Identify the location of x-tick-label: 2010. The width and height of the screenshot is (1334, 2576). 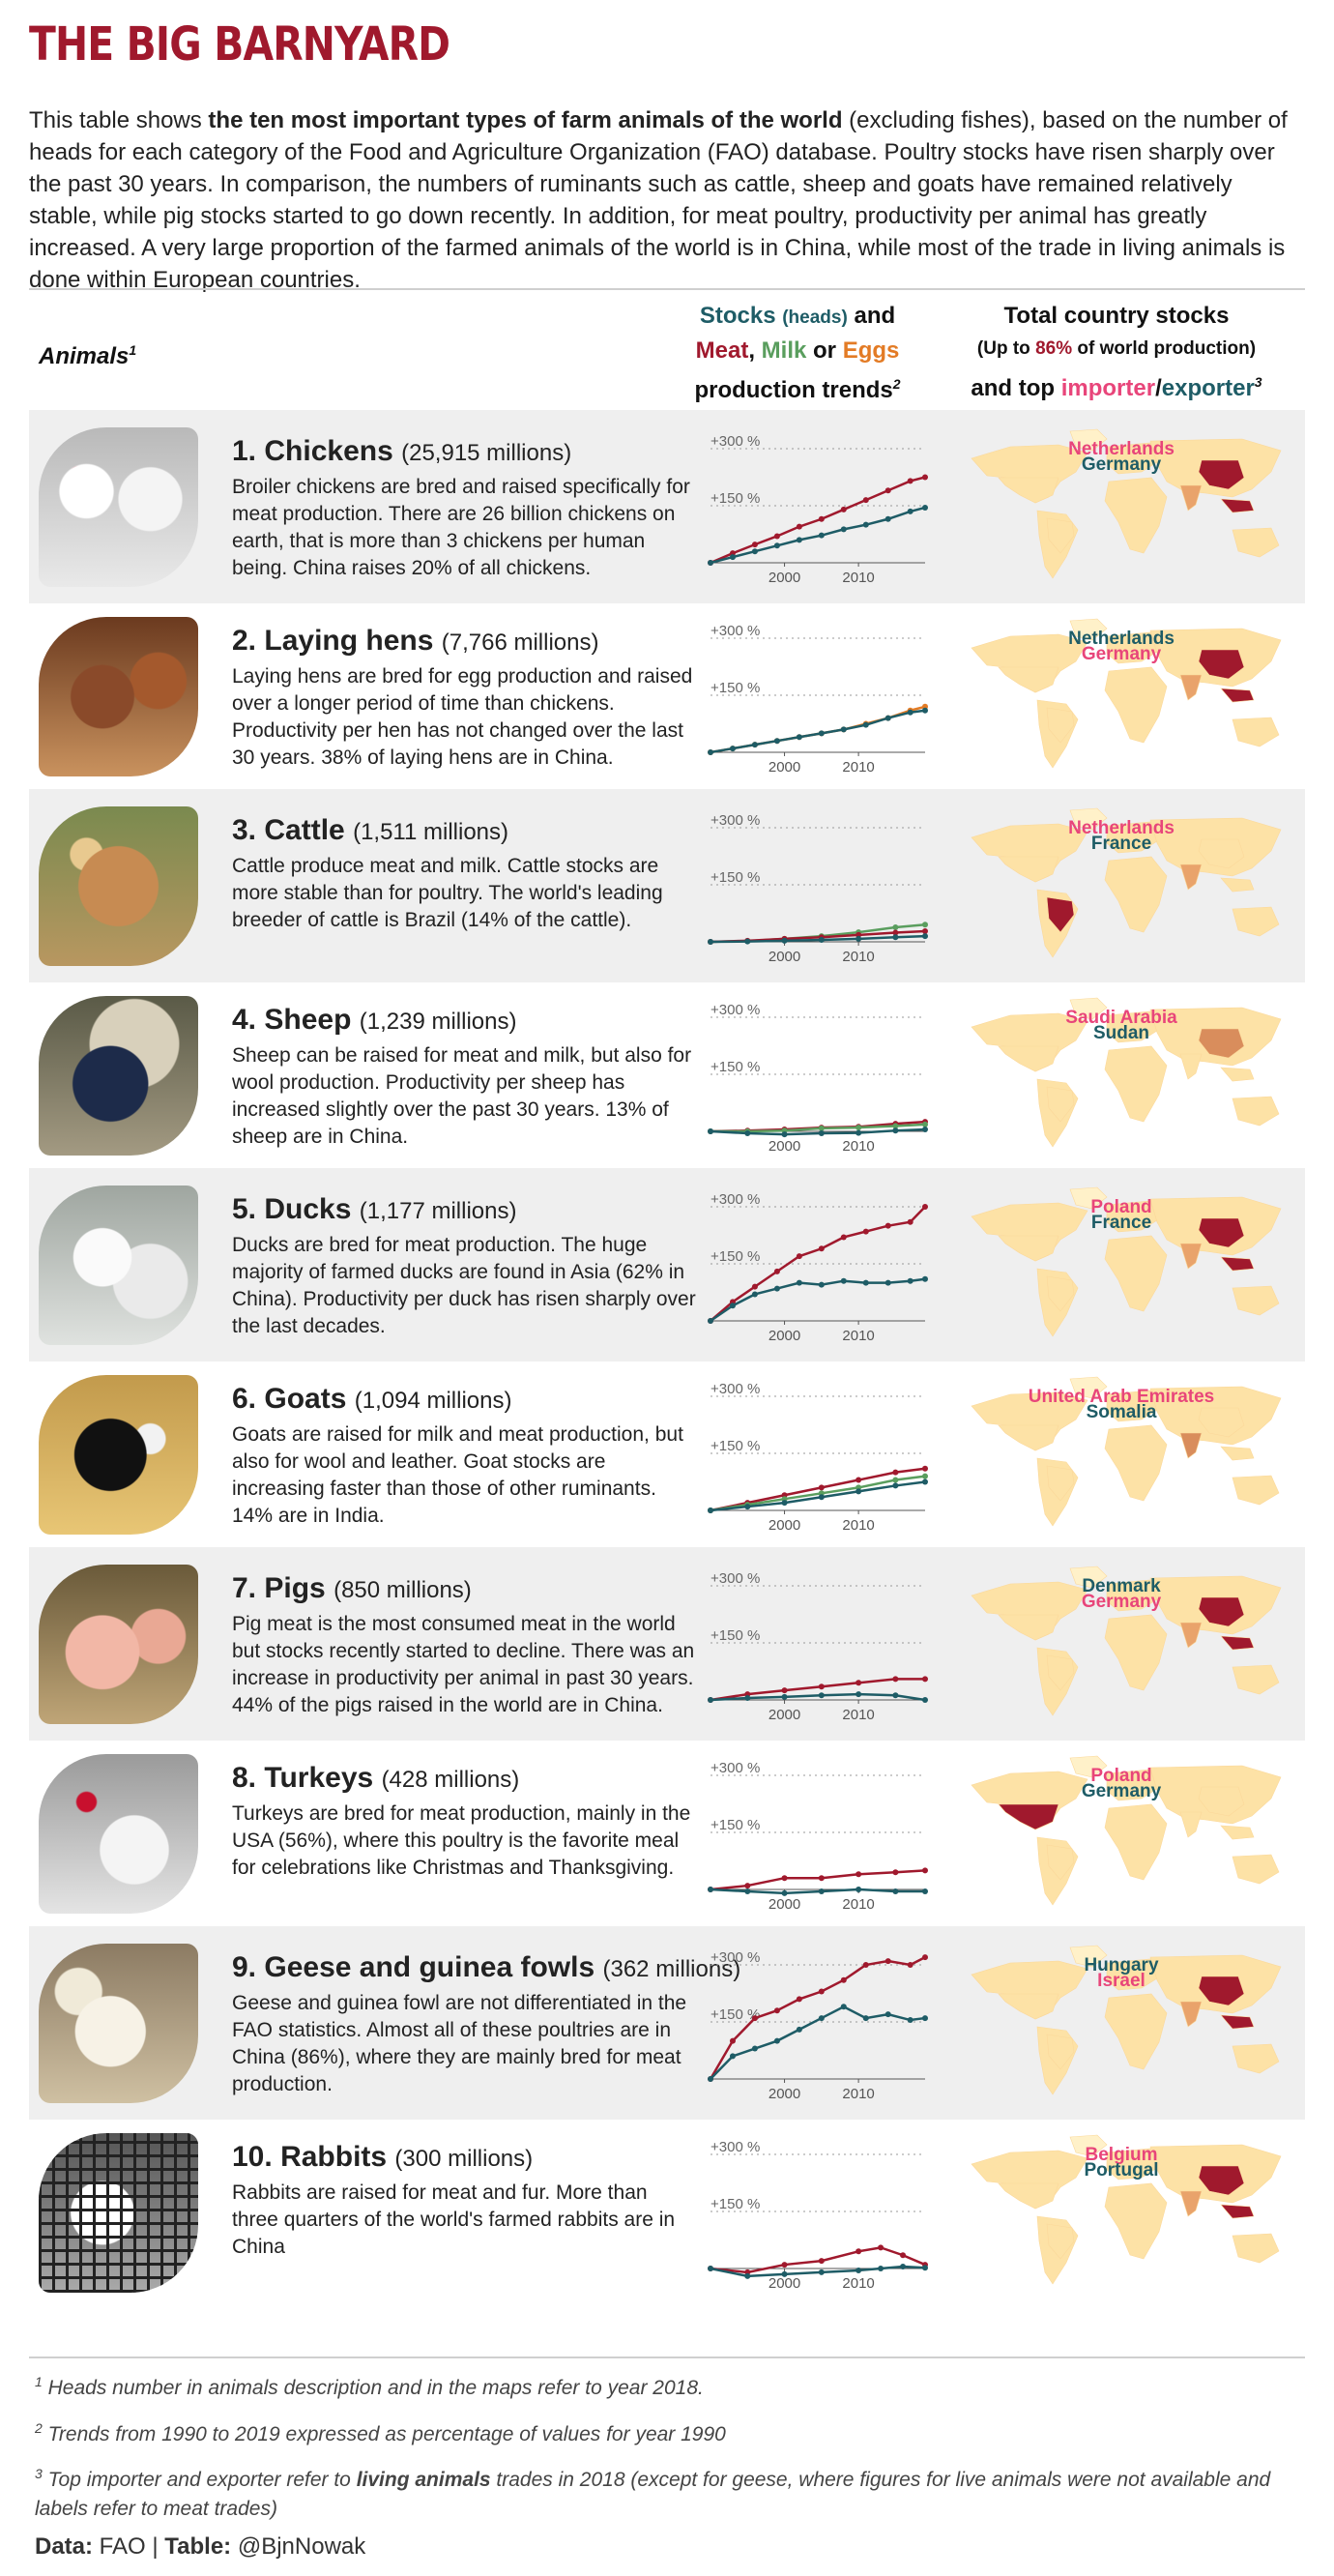
(858, 1904).